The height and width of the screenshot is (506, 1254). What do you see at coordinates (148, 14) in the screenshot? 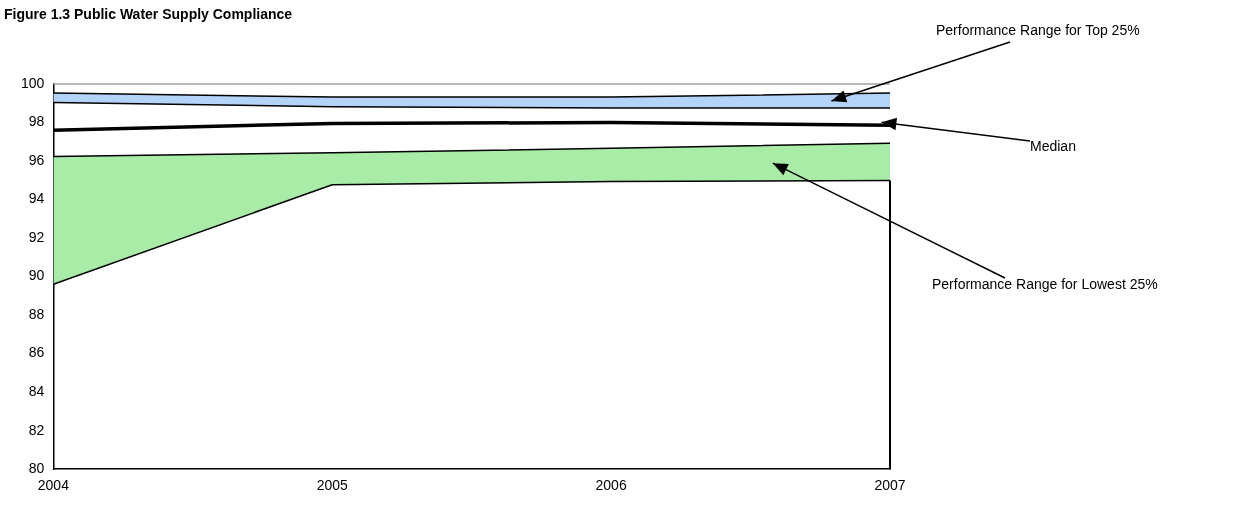
I see `chart-title: Figure 1.3 Public Water Supply Compliance` at bounding box center [148, 14].